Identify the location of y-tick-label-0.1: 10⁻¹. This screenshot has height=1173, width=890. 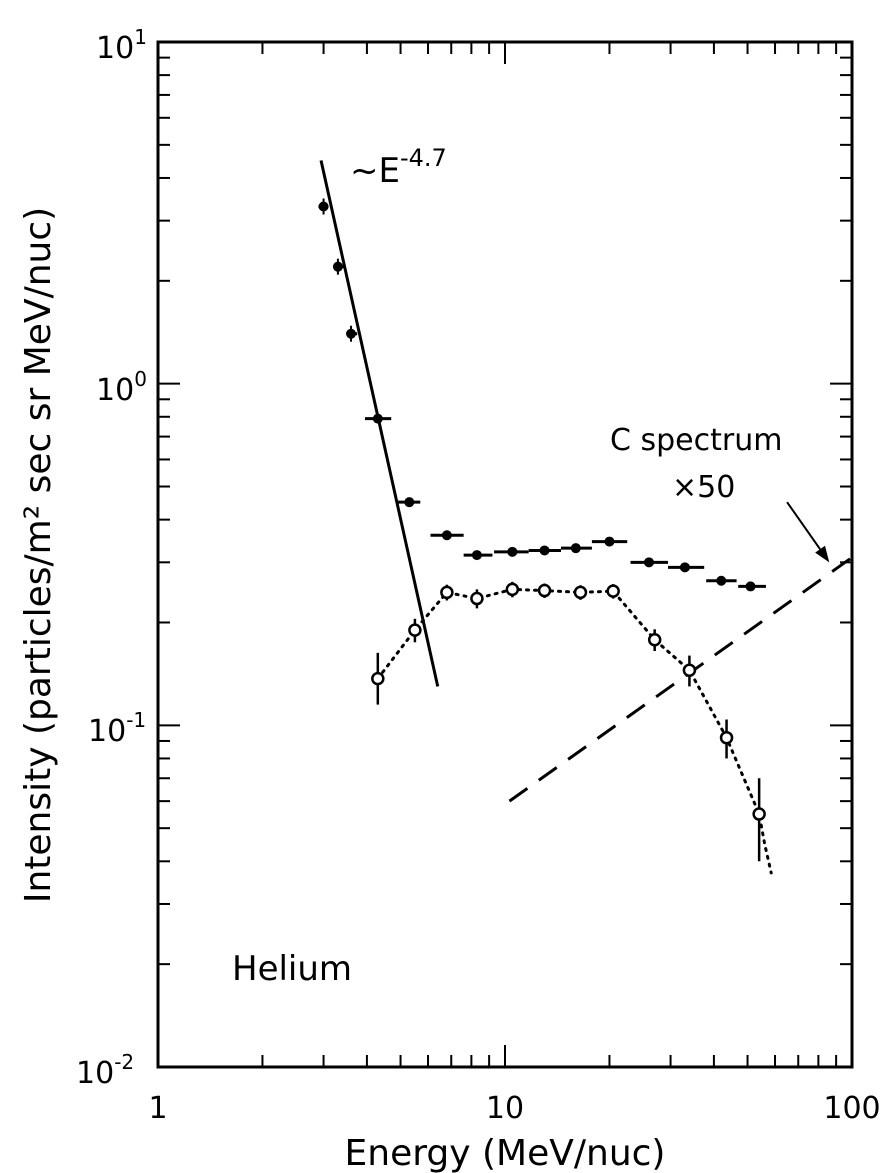
(117, 728).